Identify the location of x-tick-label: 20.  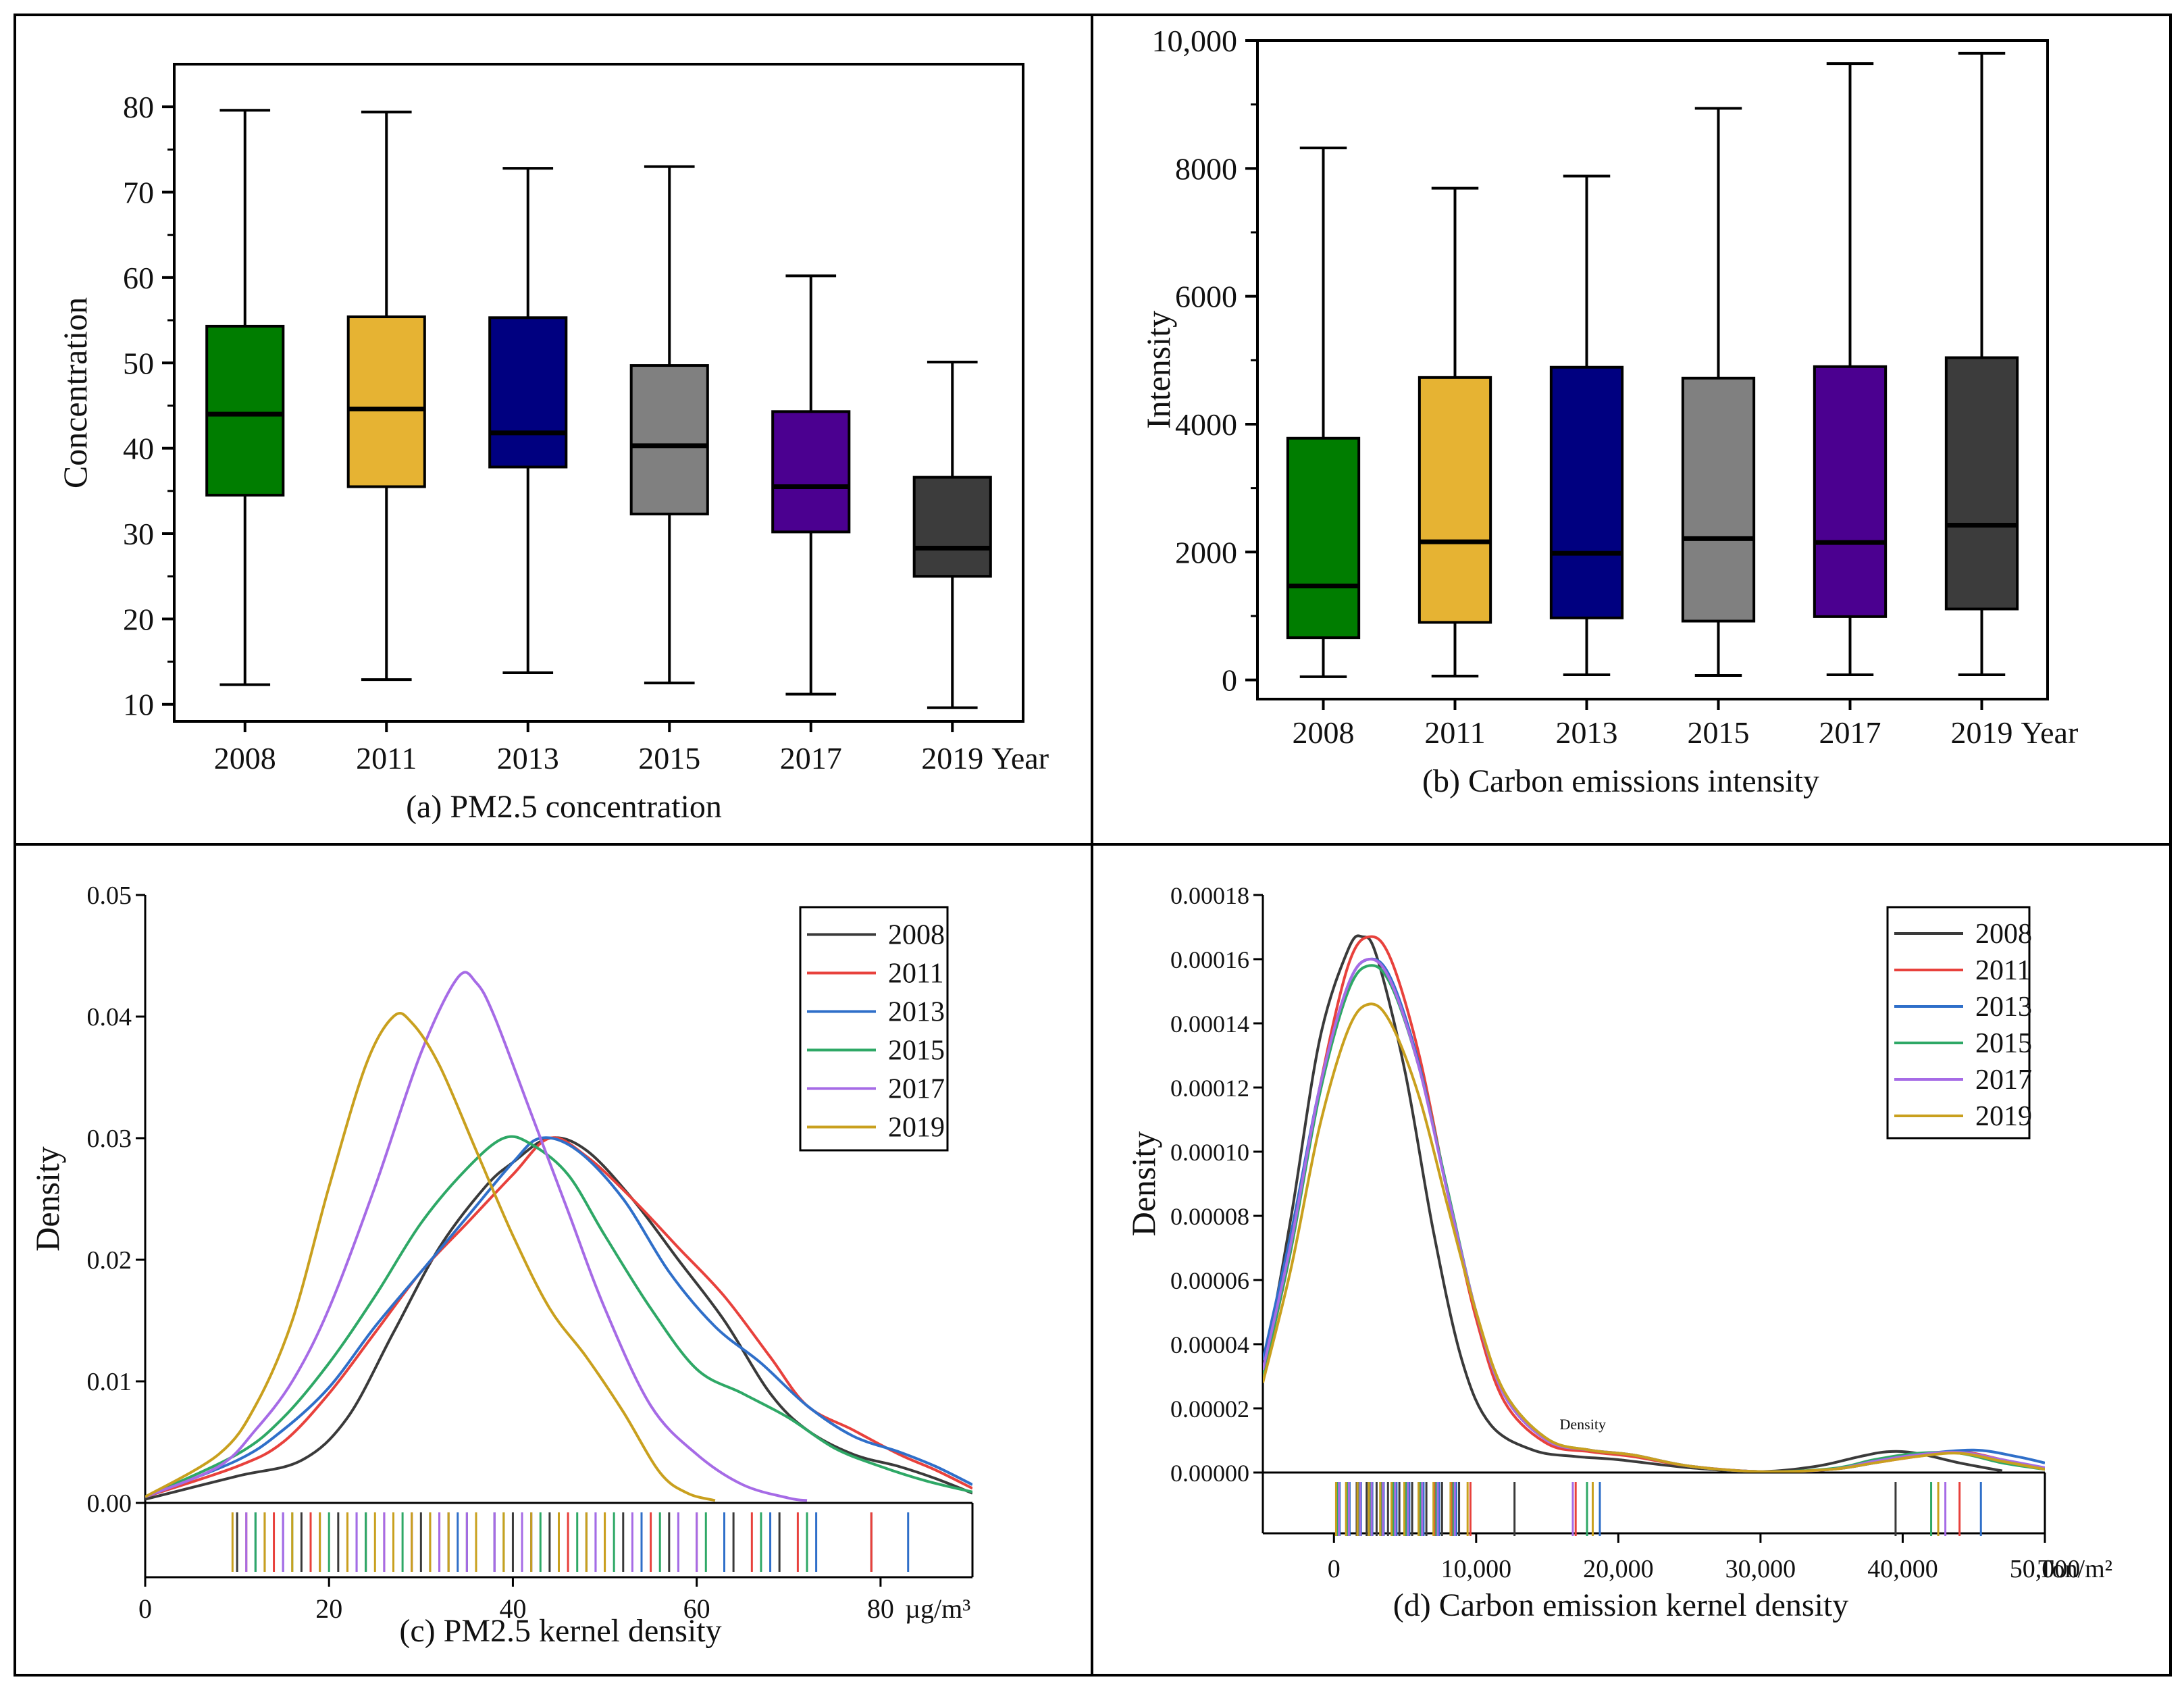
(328, 1608).